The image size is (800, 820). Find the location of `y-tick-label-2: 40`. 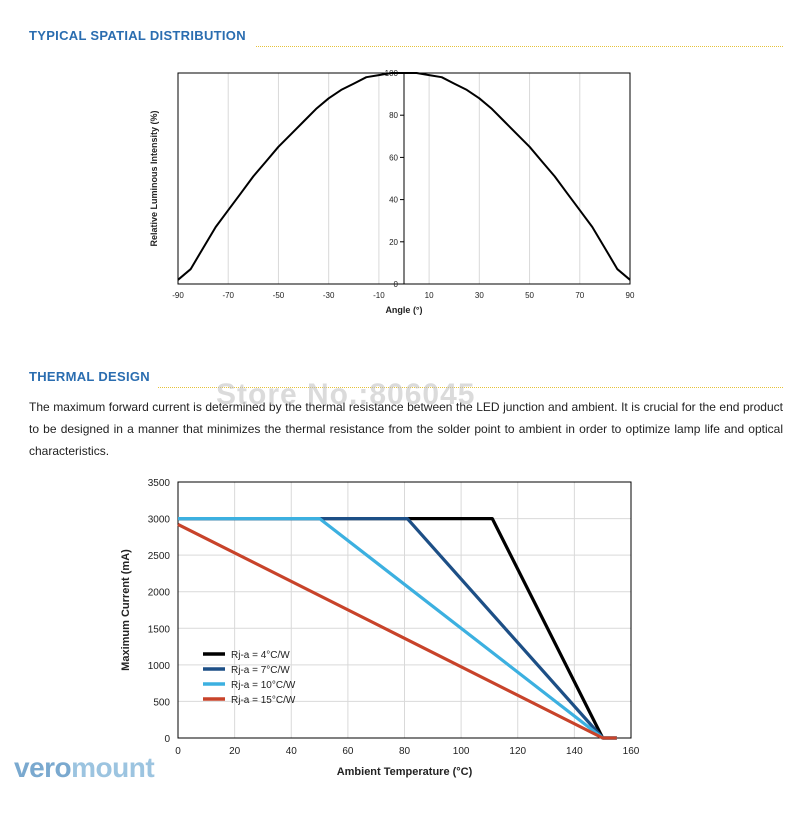

y-tick-label-2: 40 is located at coordinates (393, 200).